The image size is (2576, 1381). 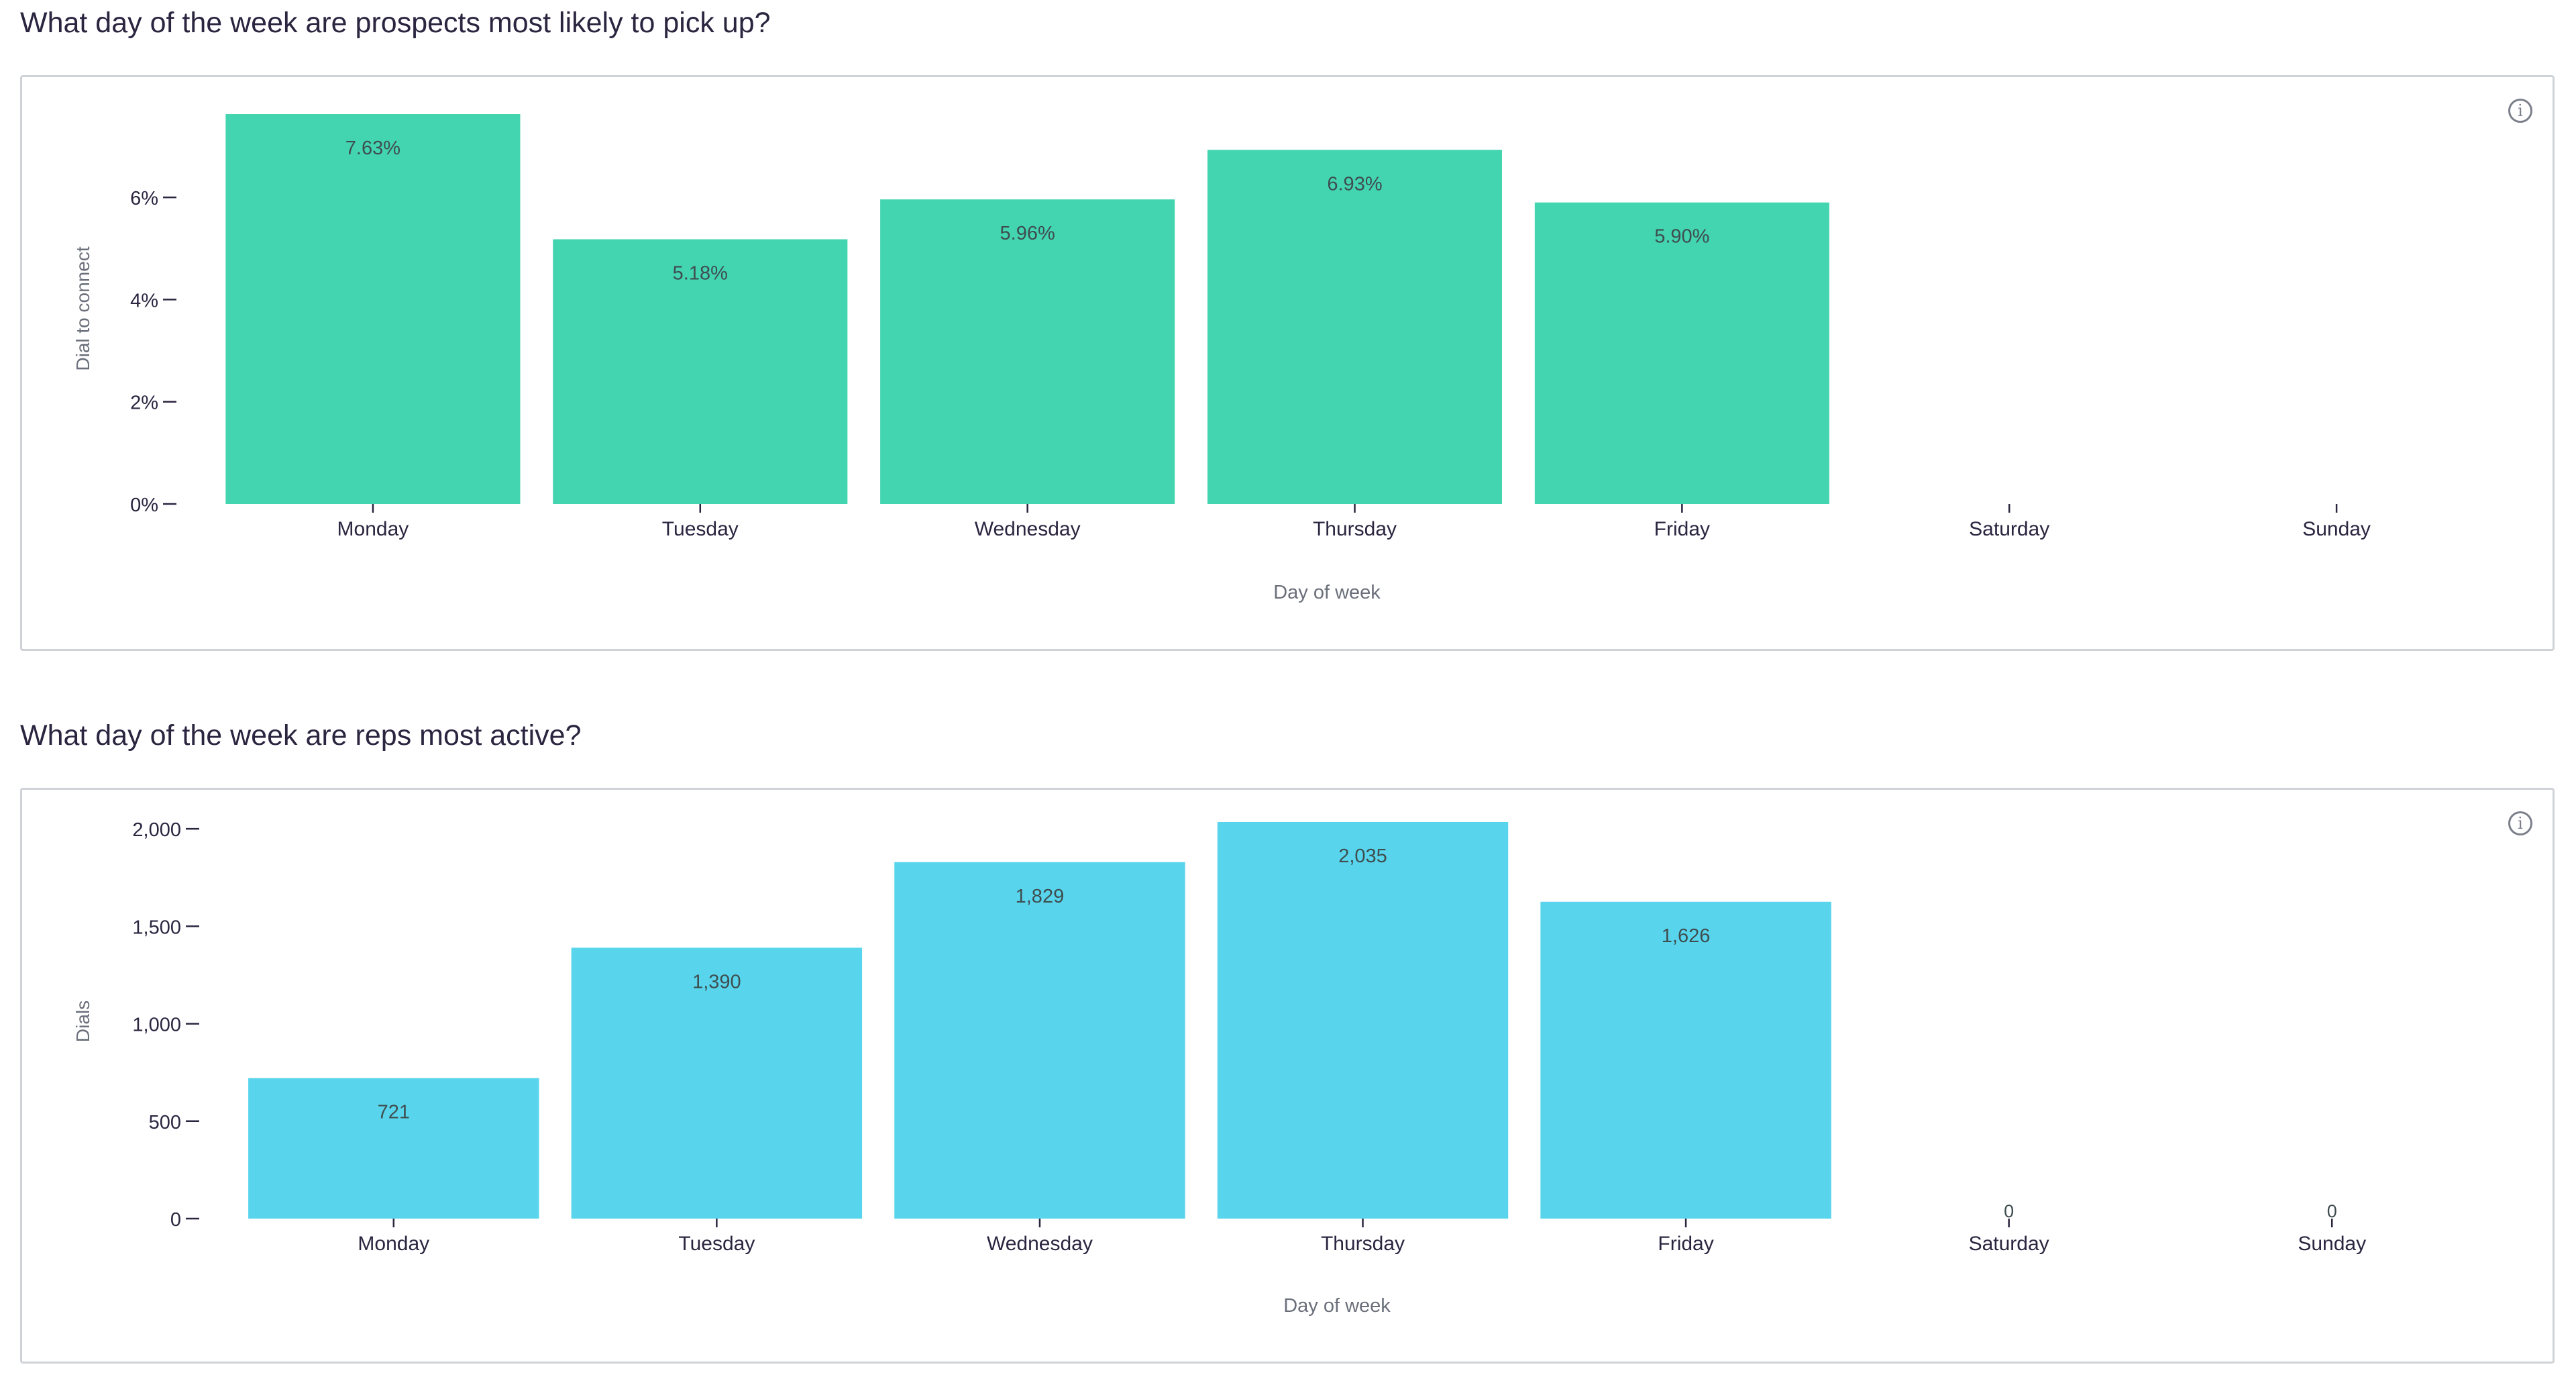 What do you see at coordinates (144, 198) in the screenshot?
I see `y-tick-label: 6%` at bounding box center [144, 198].